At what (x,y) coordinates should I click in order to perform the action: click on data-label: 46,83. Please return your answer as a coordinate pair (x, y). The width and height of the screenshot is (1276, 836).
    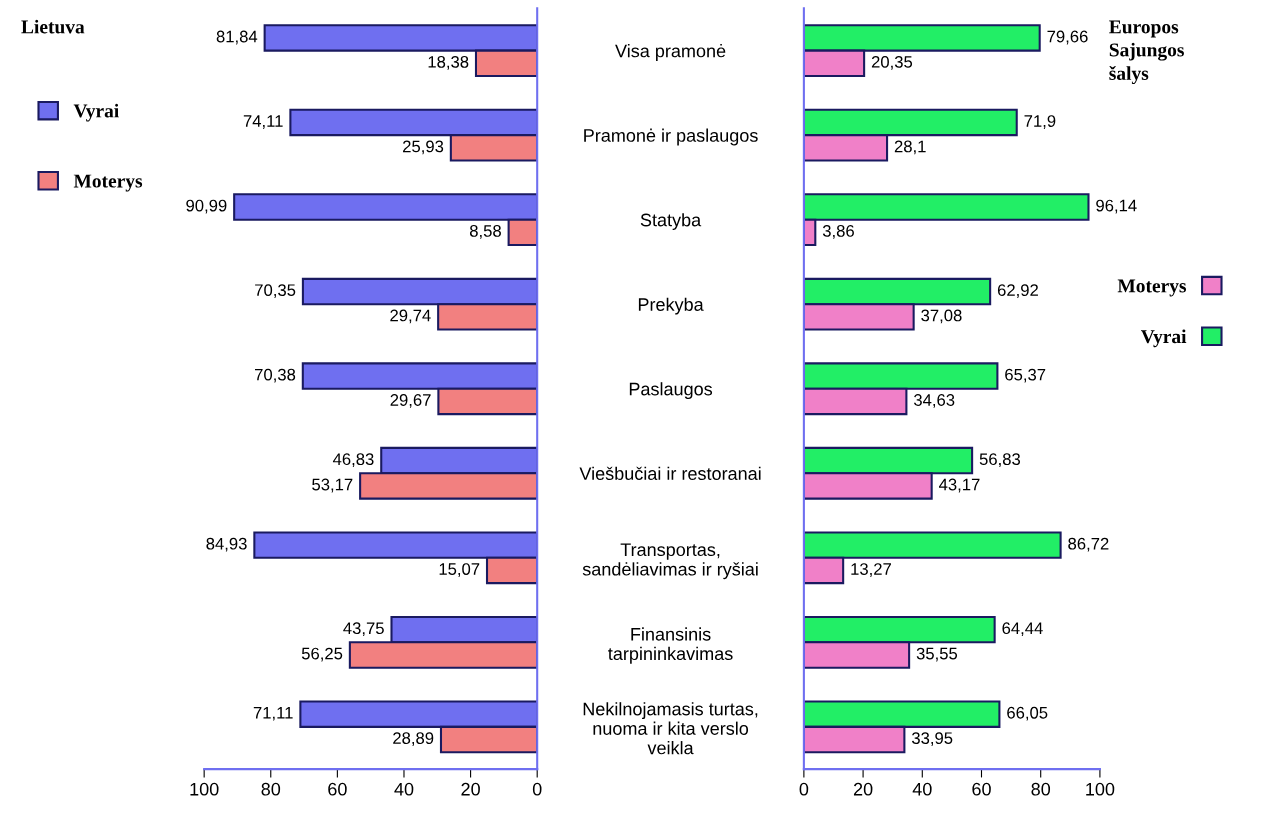
    Looking at the image, I should click on (353, 460).